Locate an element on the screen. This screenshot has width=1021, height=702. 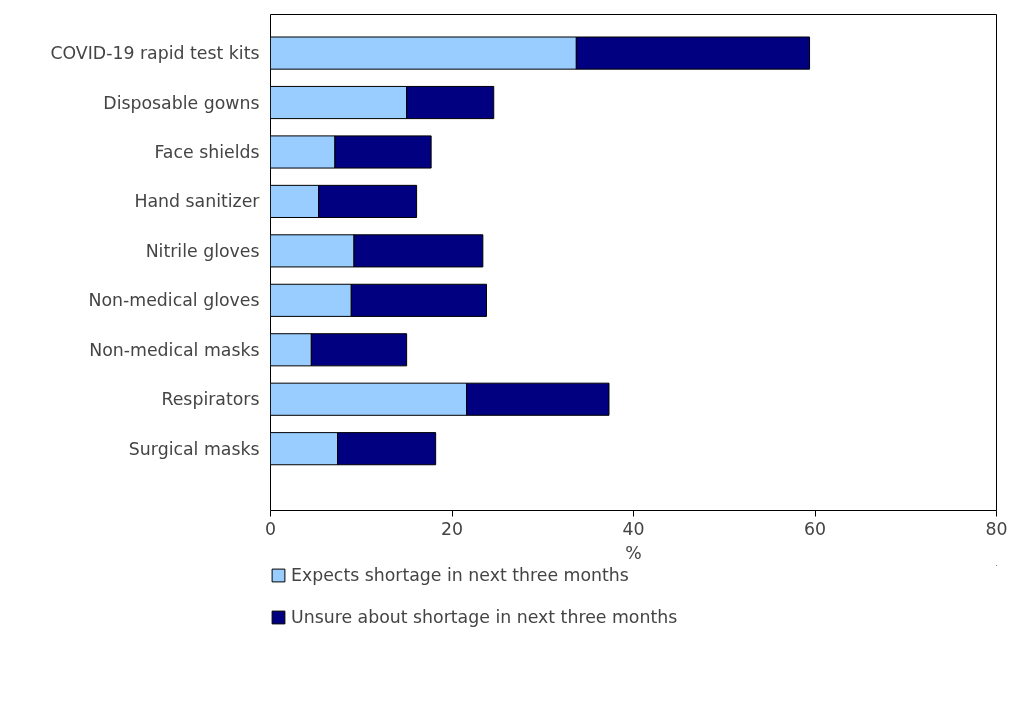
y-tick-label: Nitrile gloves is located at coordinates (202, 250).